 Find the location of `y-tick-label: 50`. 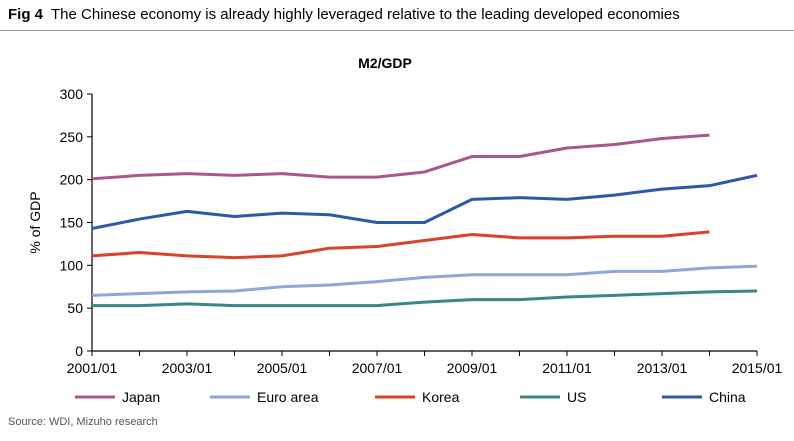

y-tick-label: 50 is located at coordinates (75, 308).